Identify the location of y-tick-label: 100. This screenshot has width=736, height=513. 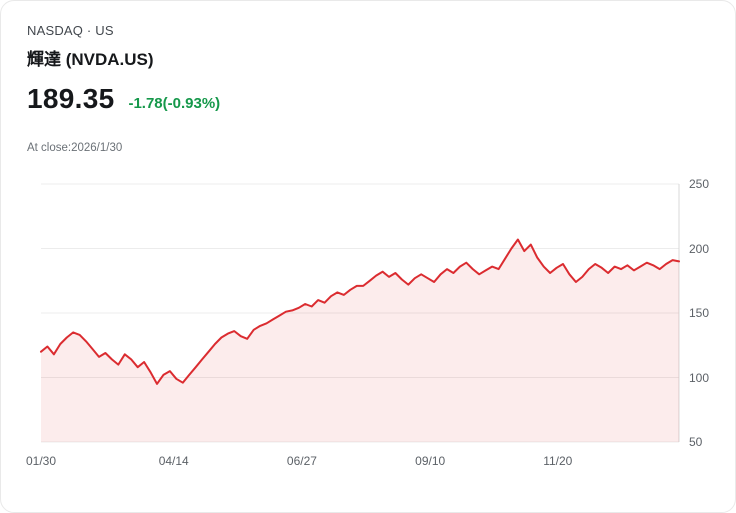
(699, 377).